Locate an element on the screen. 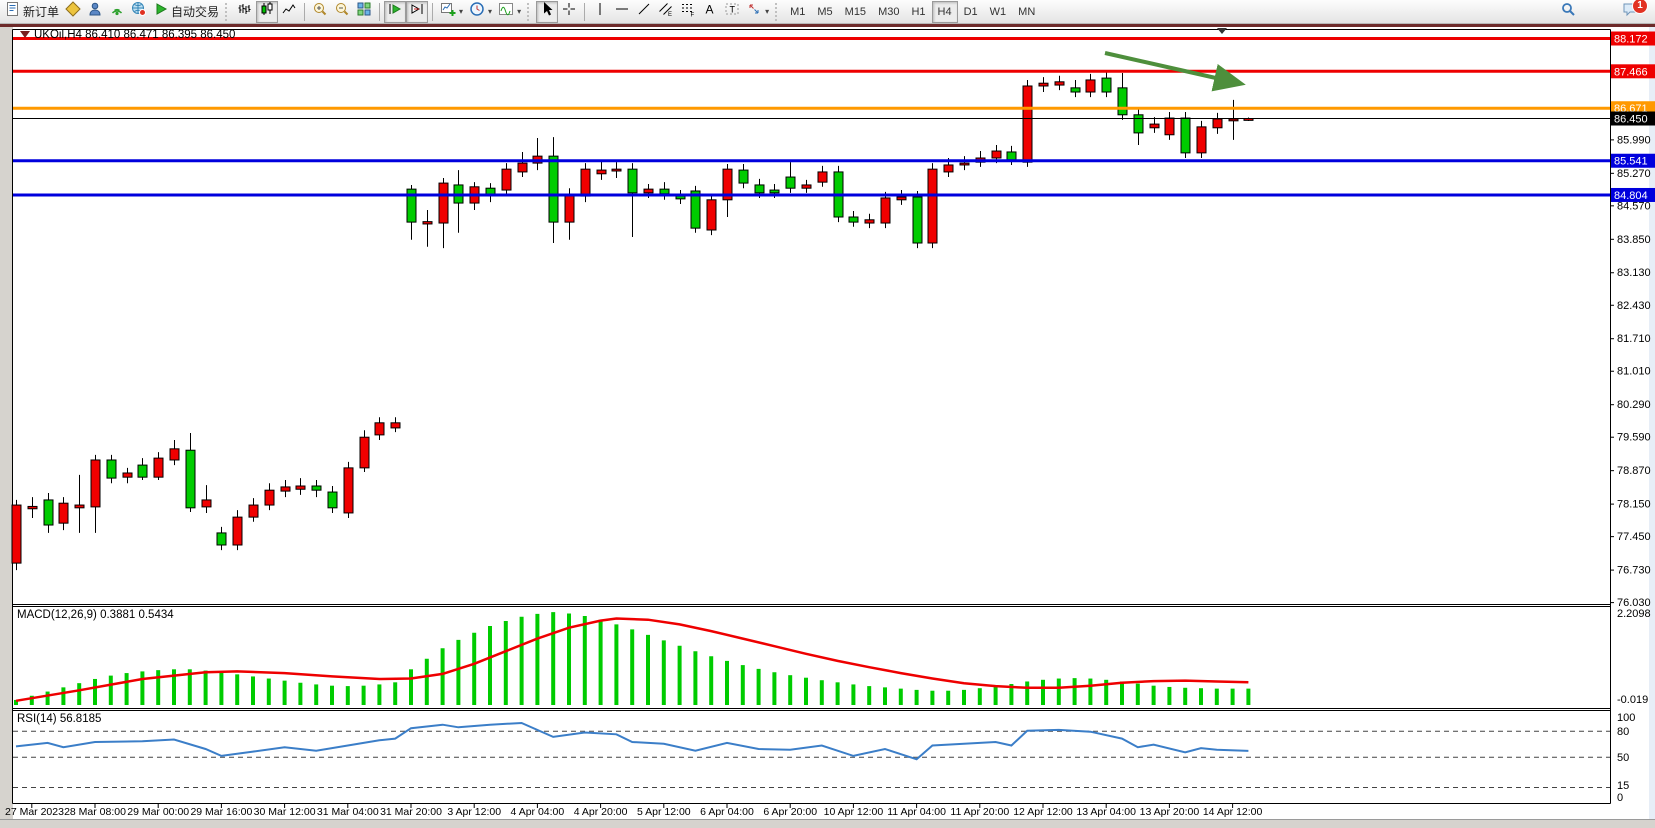 This screenshot has width=1655, height=828. chat-button: 1 is located at coordinates (1633, 11).